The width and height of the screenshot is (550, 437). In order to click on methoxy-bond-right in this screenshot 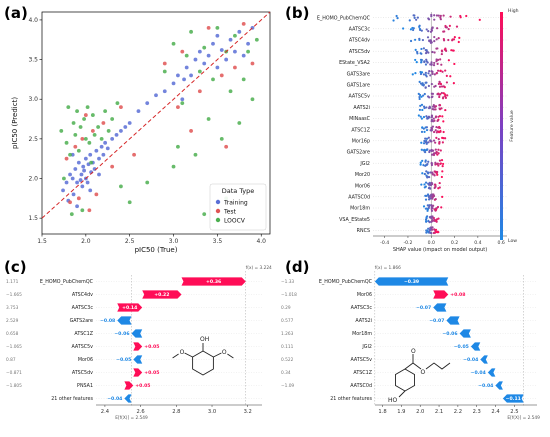, I will do `click(217, 355)`.